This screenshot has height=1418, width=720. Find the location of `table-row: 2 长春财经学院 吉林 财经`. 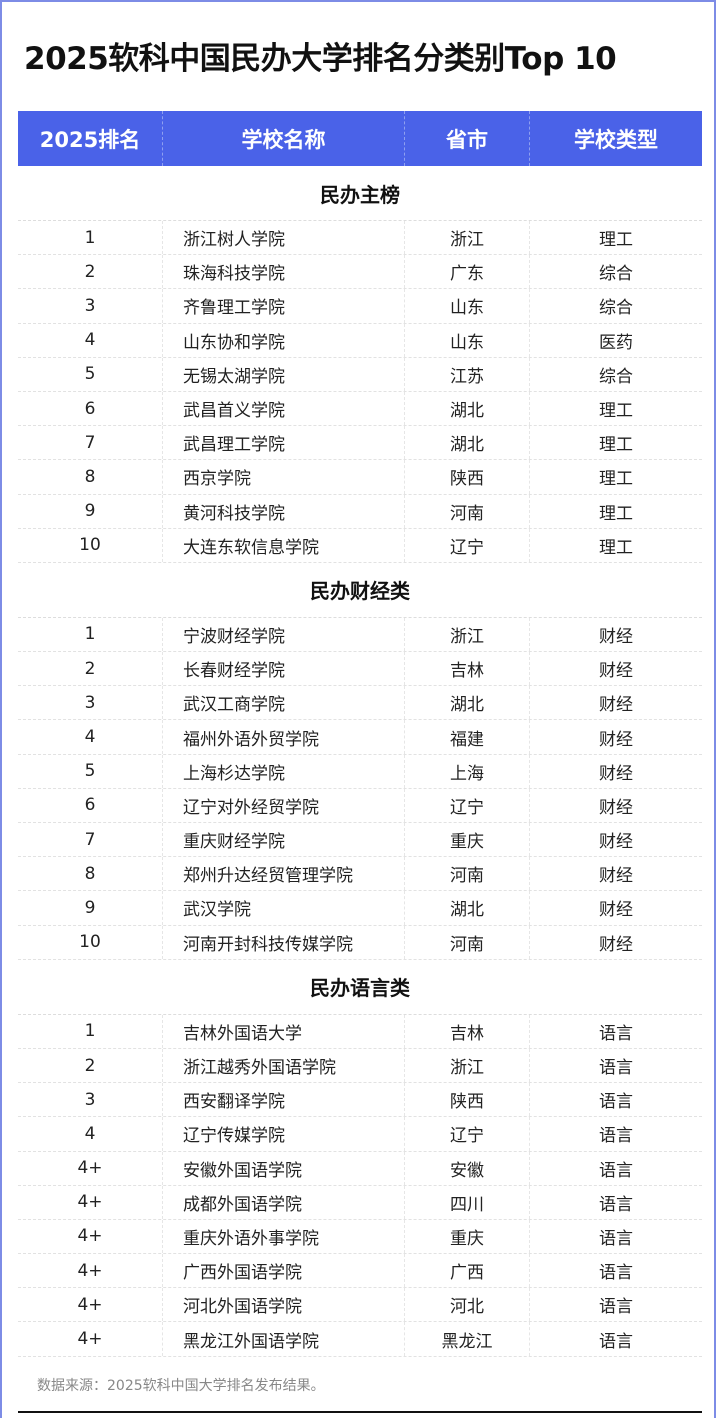

table-row: 2 长春财经学院 吉林 财经 is located at coordinates (360, 669).